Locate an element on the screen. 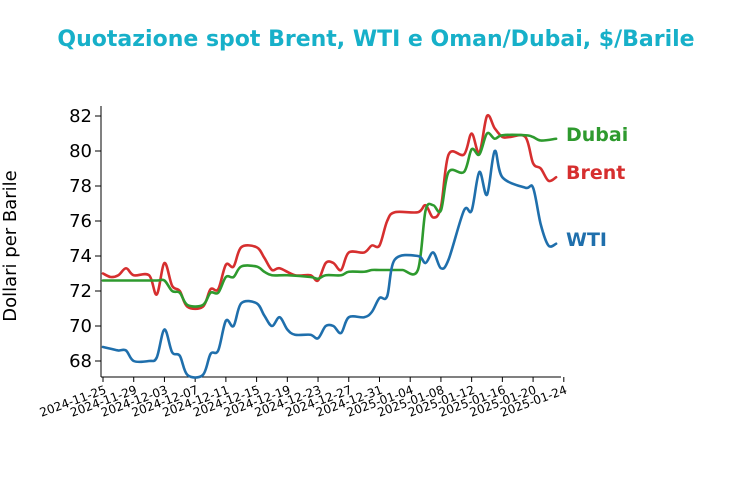 The height and width of the screenshot is (477, 752). series-label-wti: WTI is located at coordinates (586, 240).